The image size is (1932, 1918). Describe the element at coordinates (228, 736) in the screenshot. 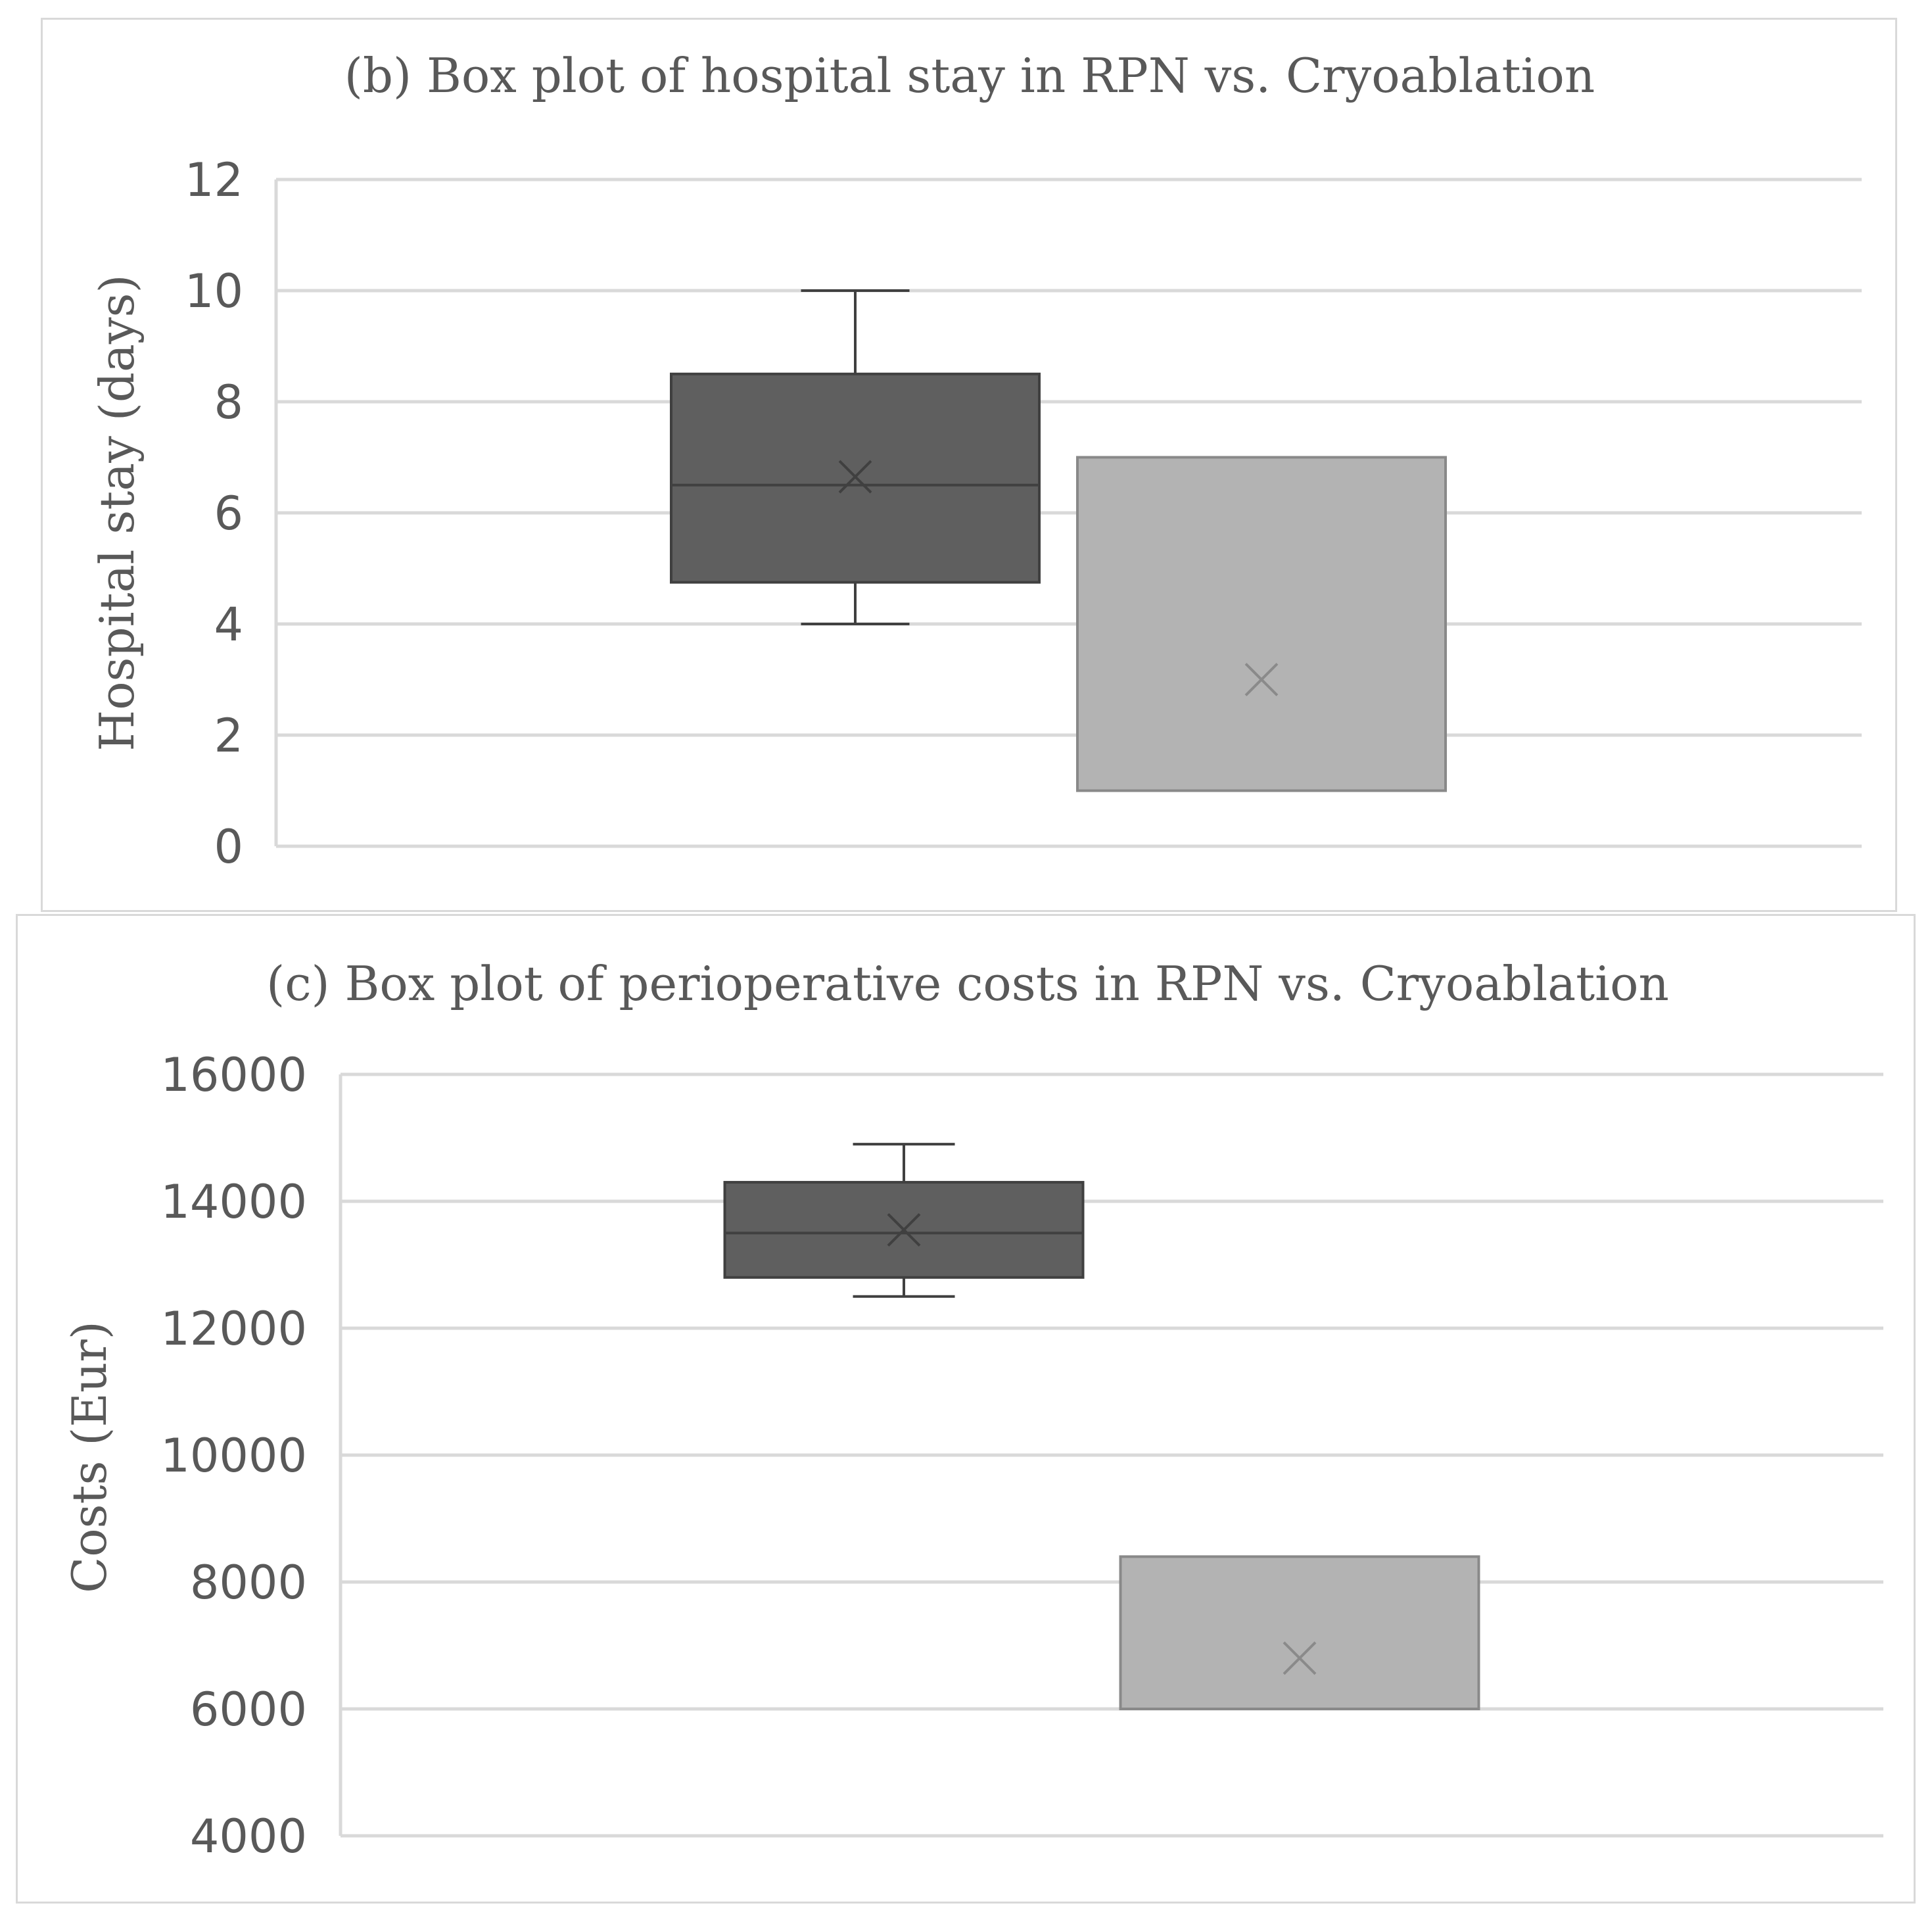

I see `y-tick-label: 2` at that location.